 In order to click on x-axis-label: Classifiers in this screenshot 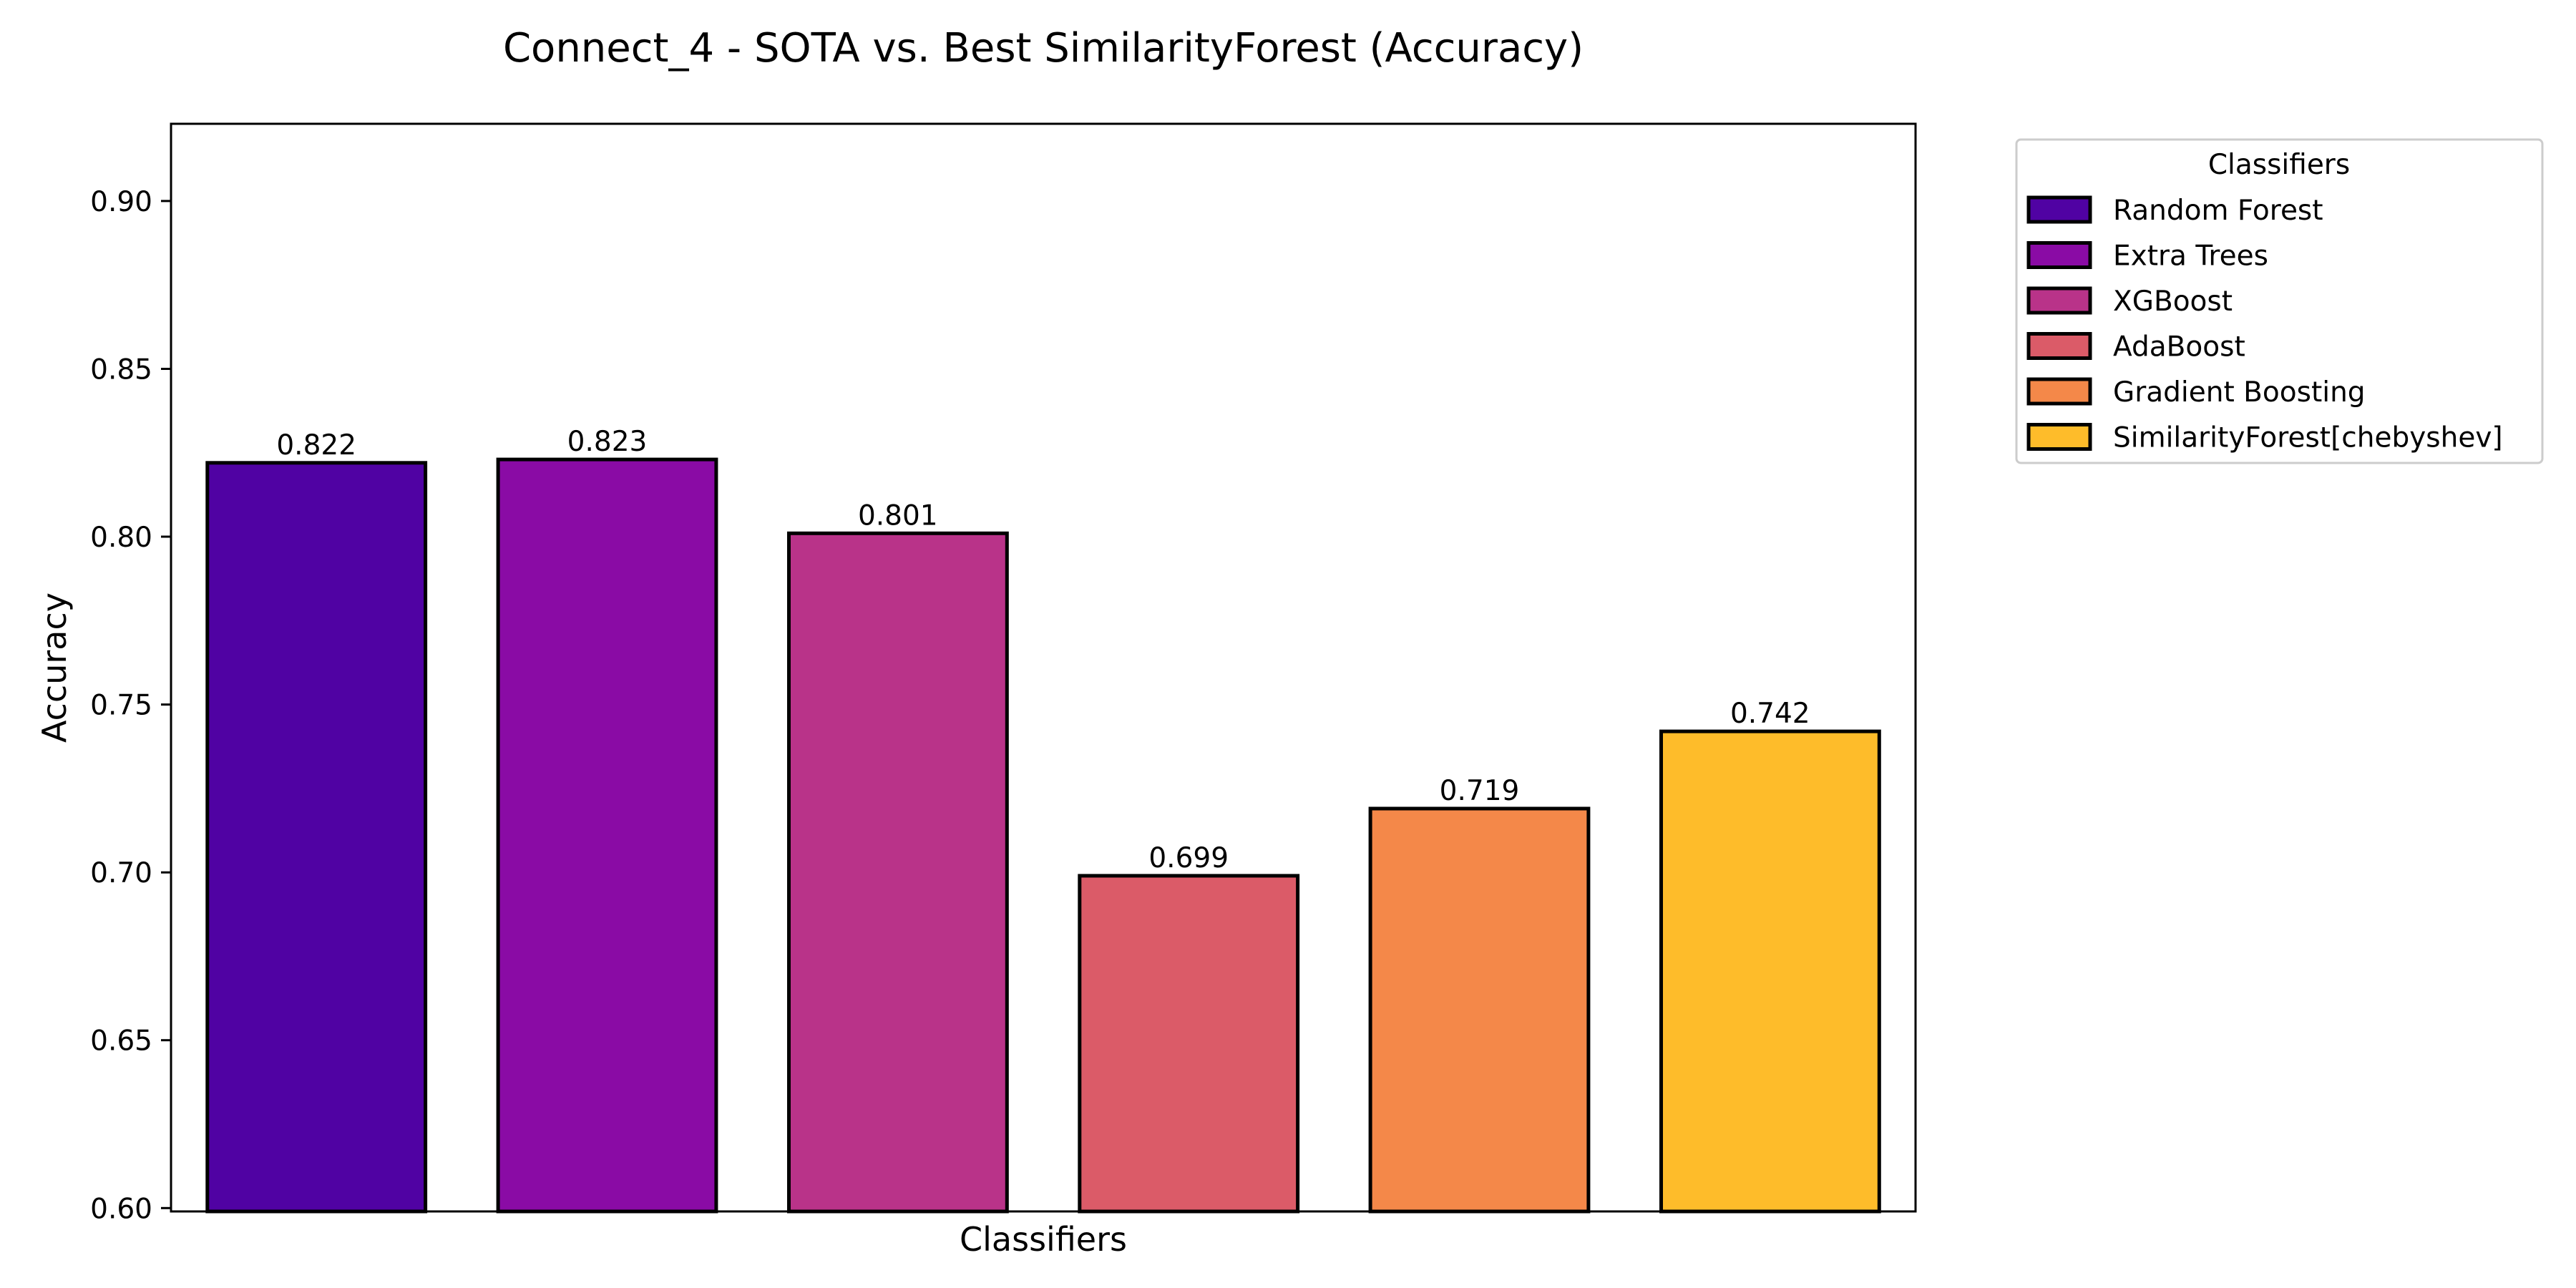, I will do `click(1043, 1239)`.